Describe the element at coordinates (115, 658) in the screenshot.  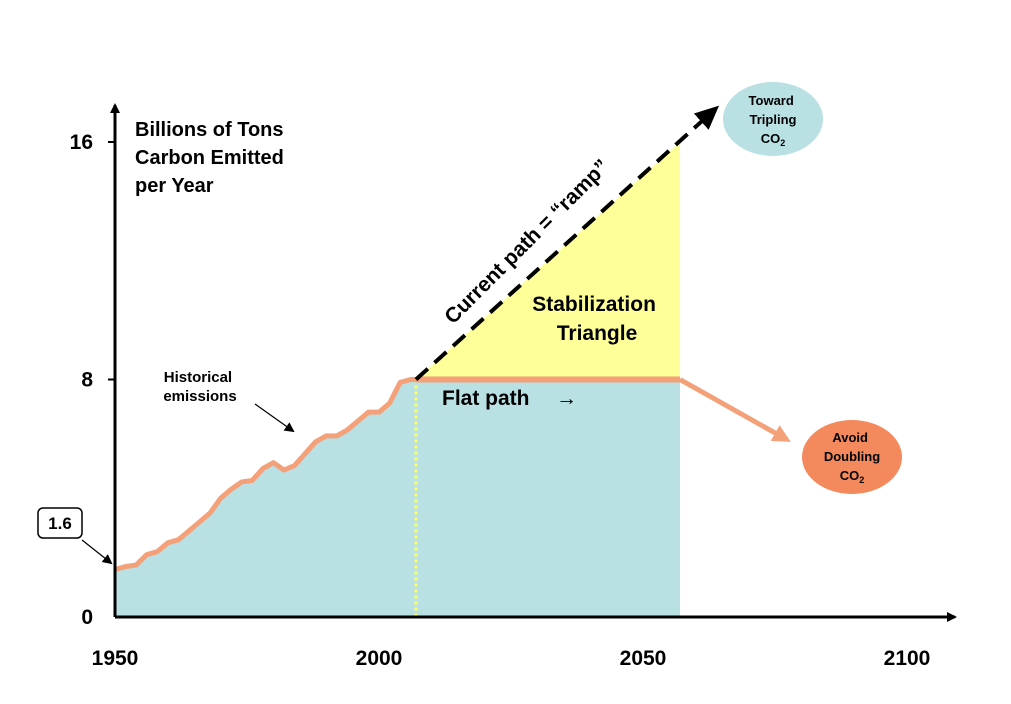
I see `x-tick-label: 1950` at that location.